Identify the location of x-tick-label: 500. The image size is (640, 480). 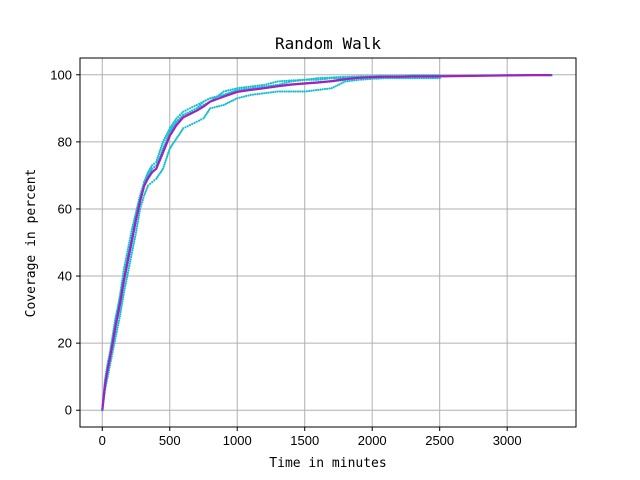
(170, 440).